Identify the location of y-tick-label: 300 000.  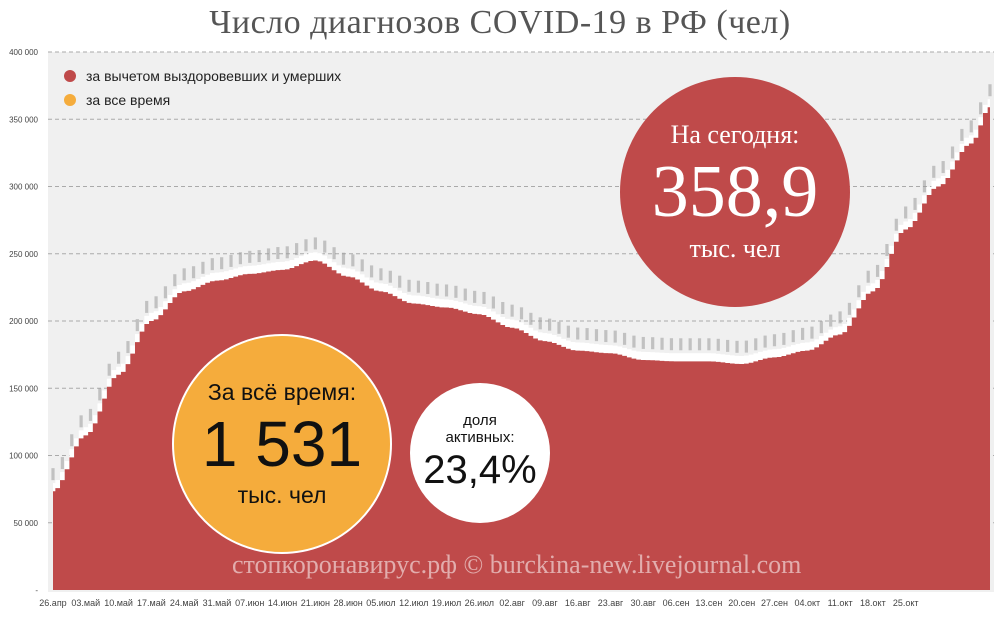
(23, 187).